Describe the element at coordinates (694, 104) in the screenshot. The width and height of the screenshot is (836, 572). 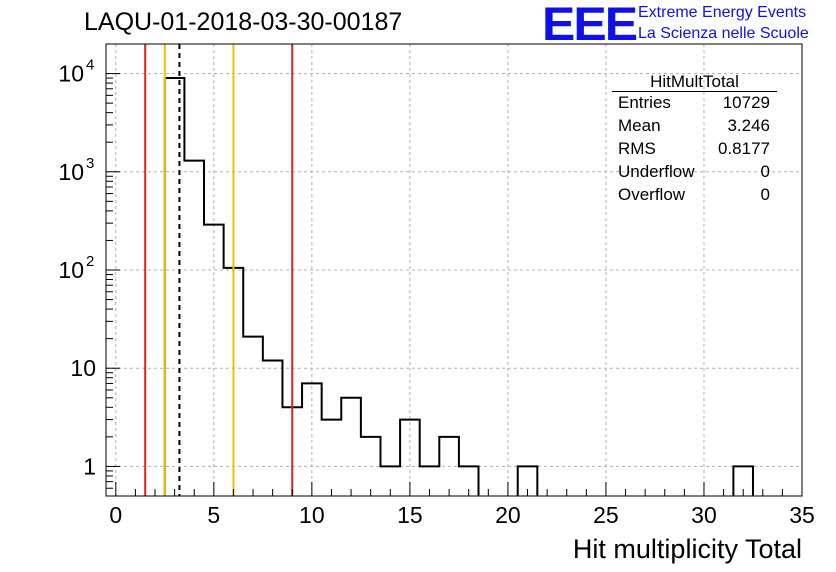
I see `stats-row-entries: Entries 10729` at that location.